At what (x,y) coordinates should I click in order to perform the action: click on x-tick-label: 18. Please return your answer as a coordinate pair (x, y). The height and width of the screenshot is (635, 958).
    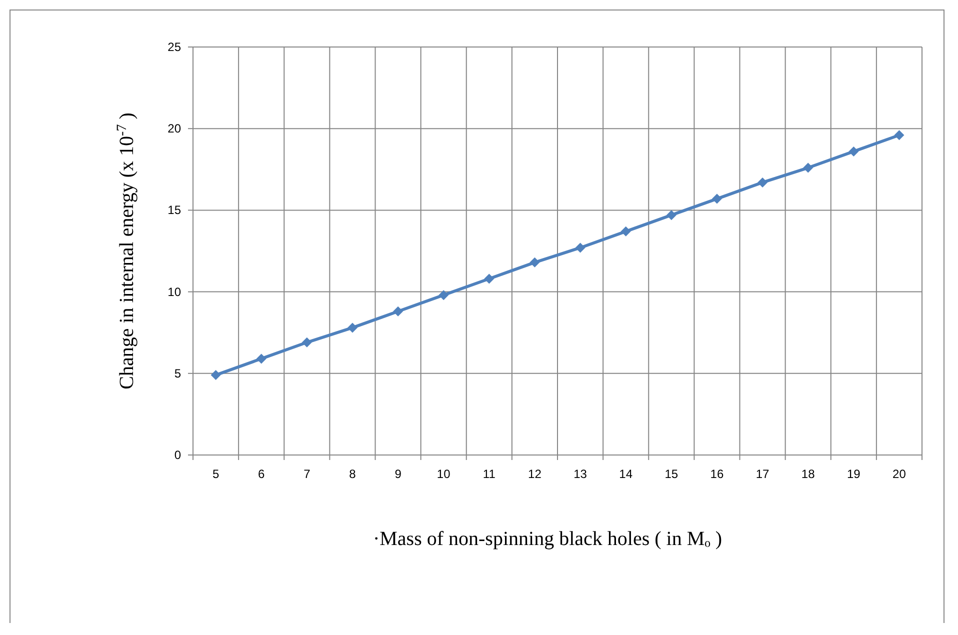
    Looking at the image, I should click on (808, 474).